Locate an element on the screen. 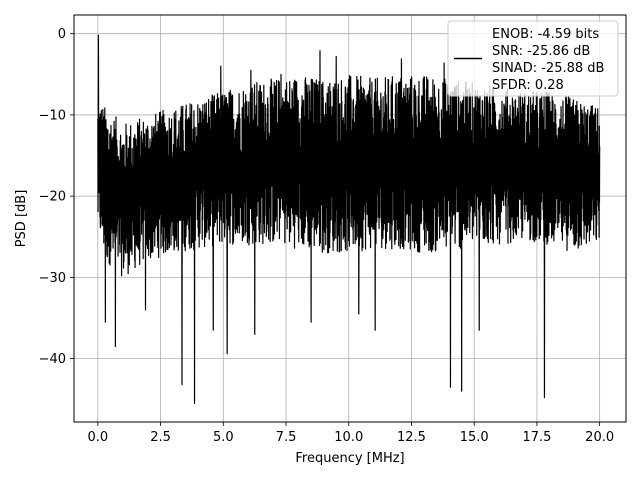 The image size is (640, 480). x-tick-label: 7.5 is located at coordinates (286, 437).